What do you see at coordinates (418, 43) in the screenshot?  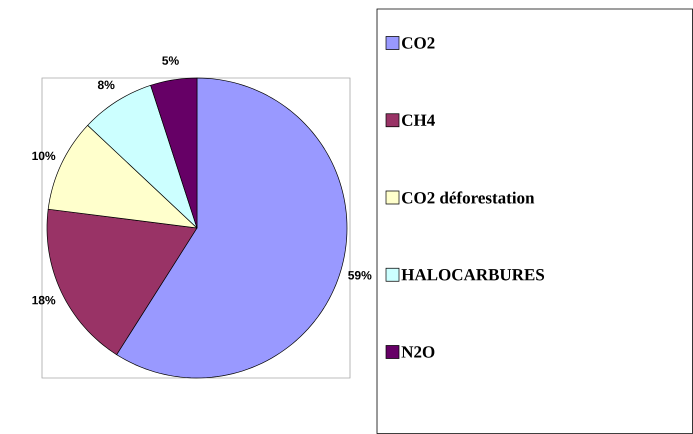 I see `legend-label: CO2` at bounding box center [418, 43].